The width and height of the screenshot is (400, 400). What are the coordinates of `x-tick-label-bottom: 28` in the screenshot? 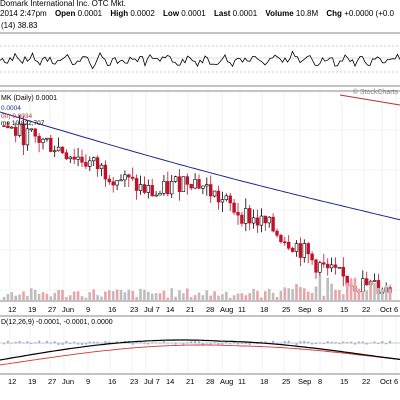 It's located at (210, 381).